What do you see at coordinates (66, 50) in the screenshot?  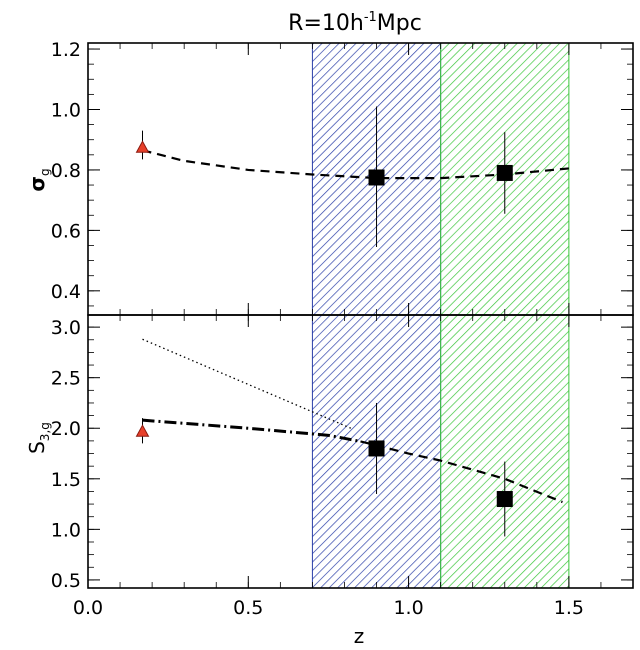 I see `y-tick-label: 1.2` at bounding box center [66, 50].